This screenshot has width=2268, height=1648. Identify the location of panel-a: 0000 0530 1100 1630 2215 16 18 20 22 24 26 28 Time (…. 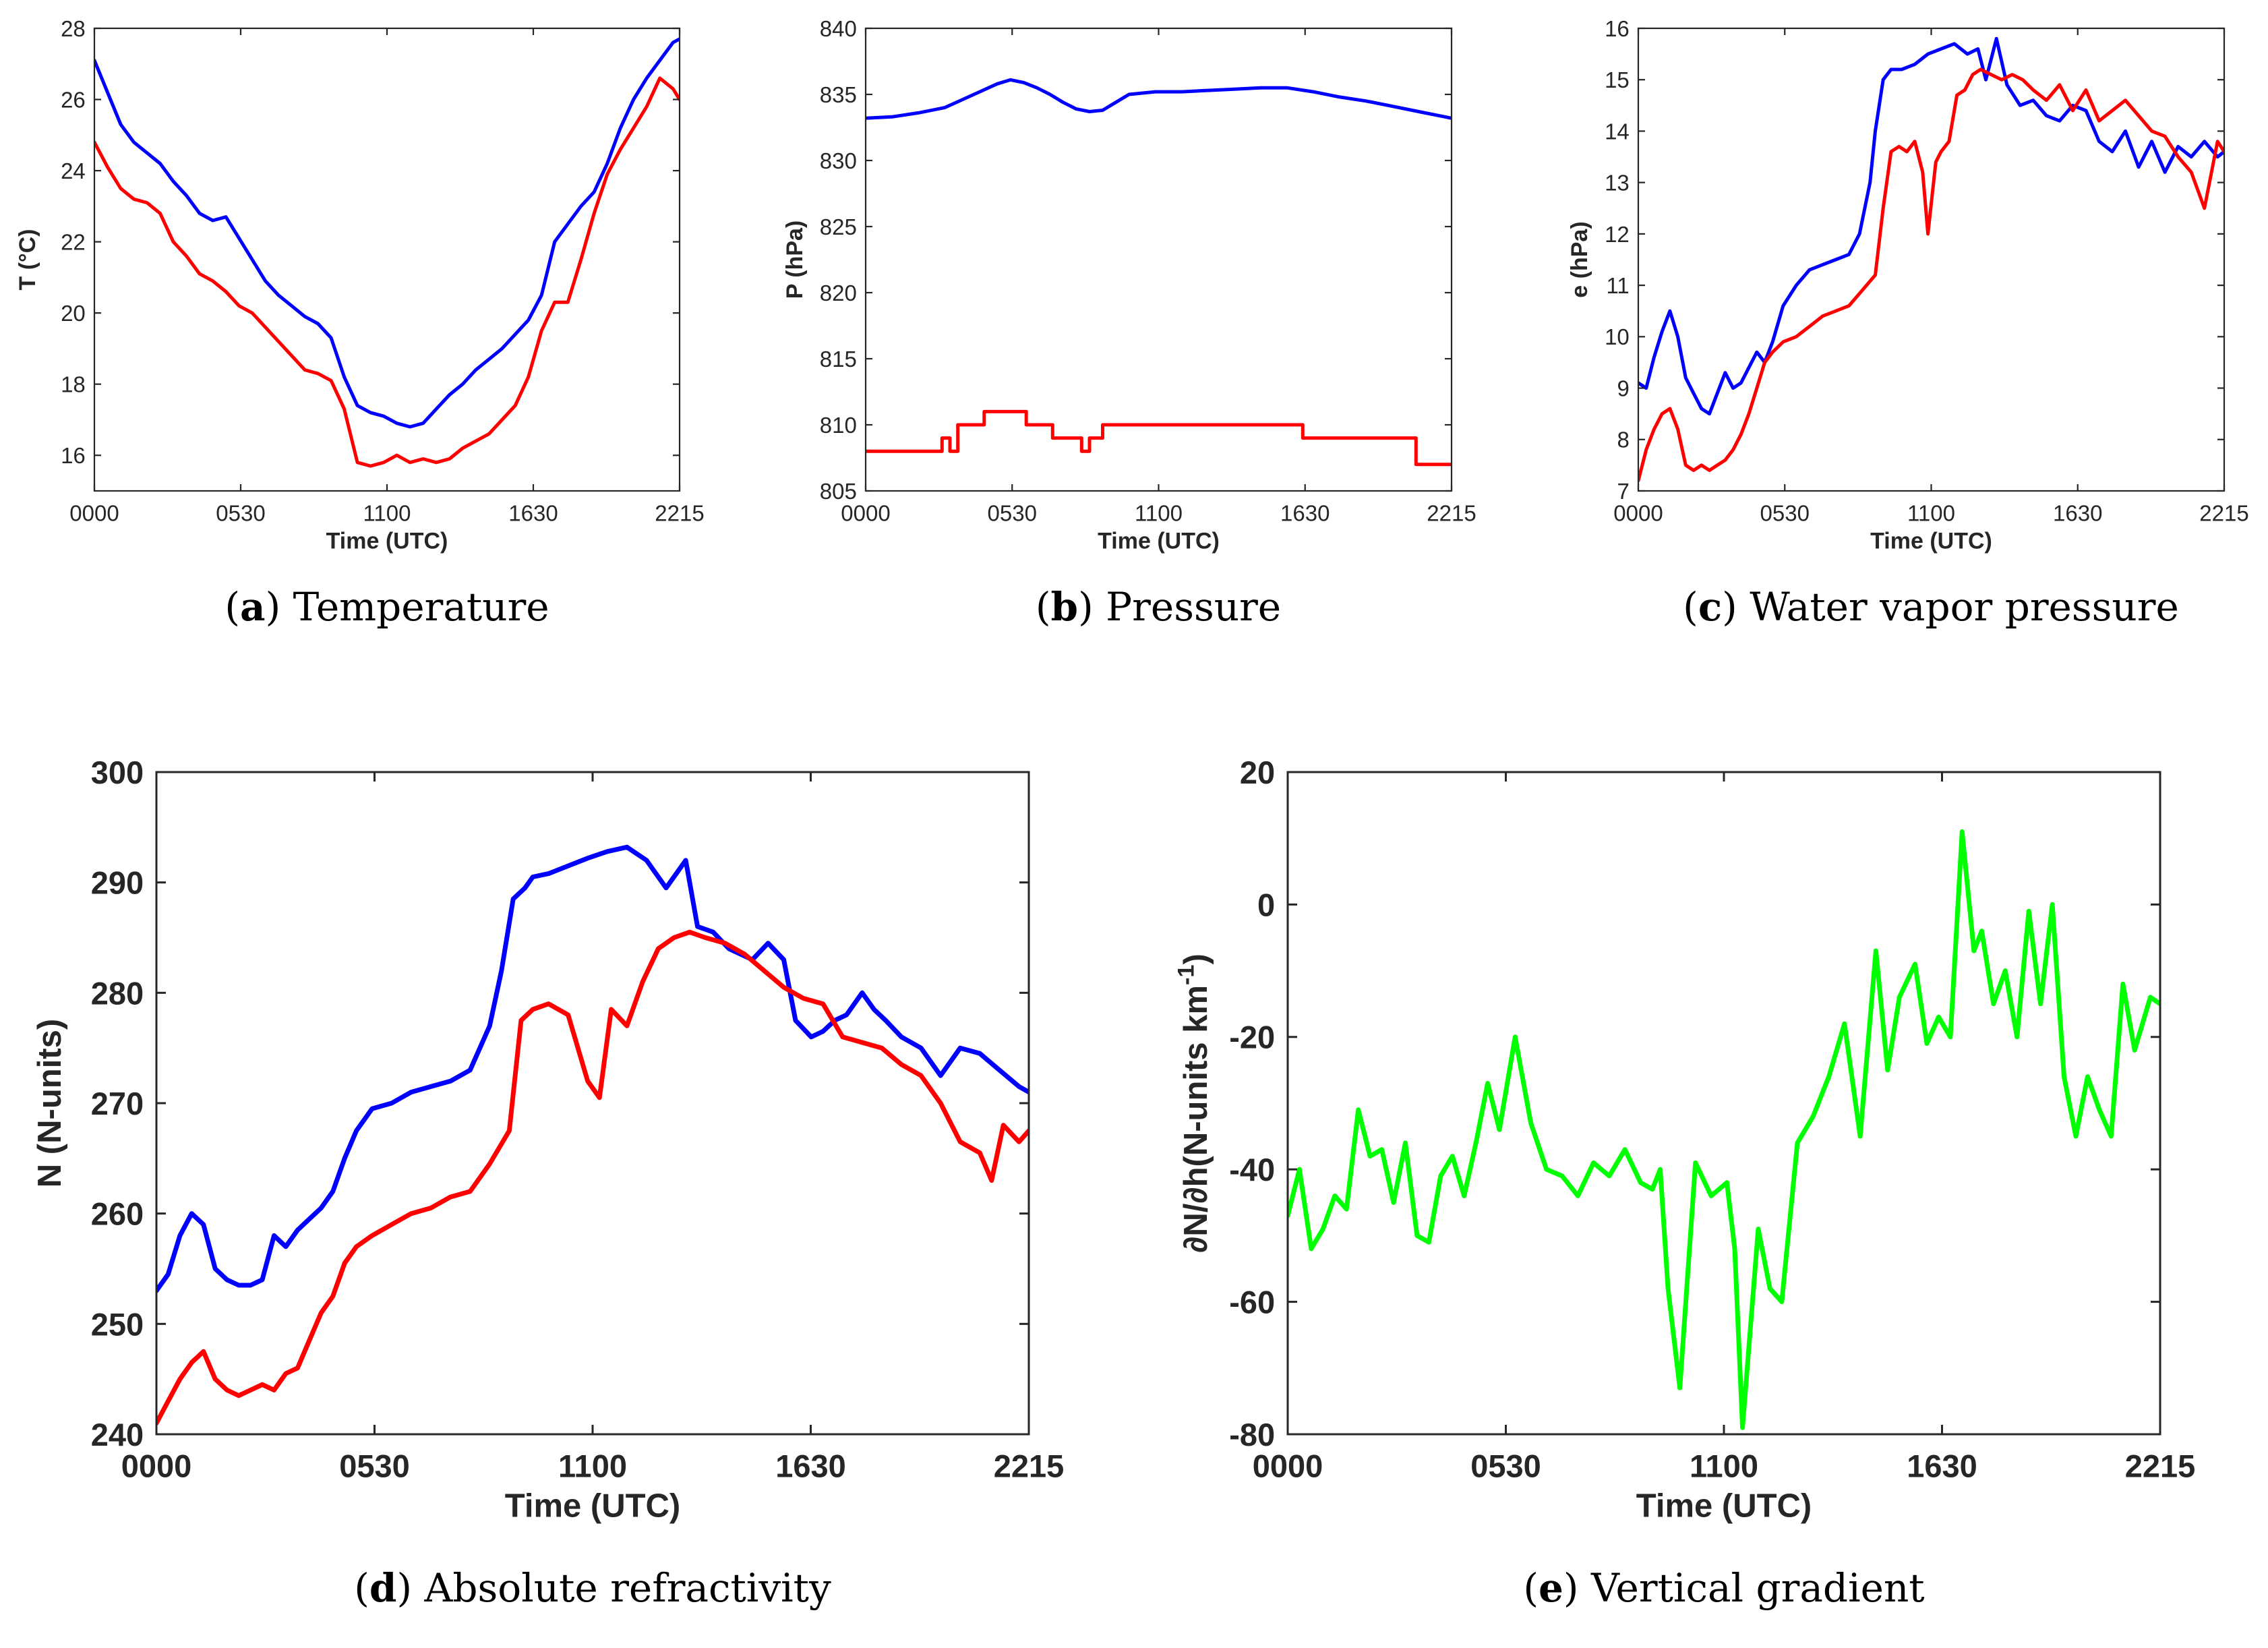
(360, 323).